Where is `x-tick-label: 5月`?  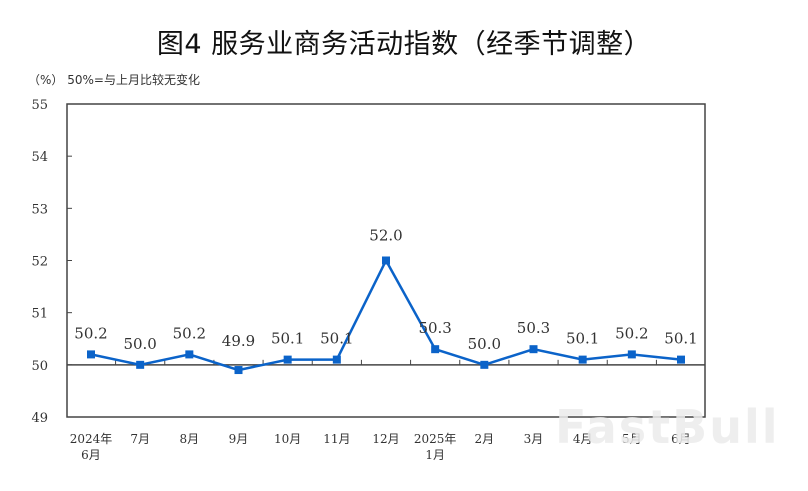
x-tick-label: 5月 is located at coordinates (632, 439).